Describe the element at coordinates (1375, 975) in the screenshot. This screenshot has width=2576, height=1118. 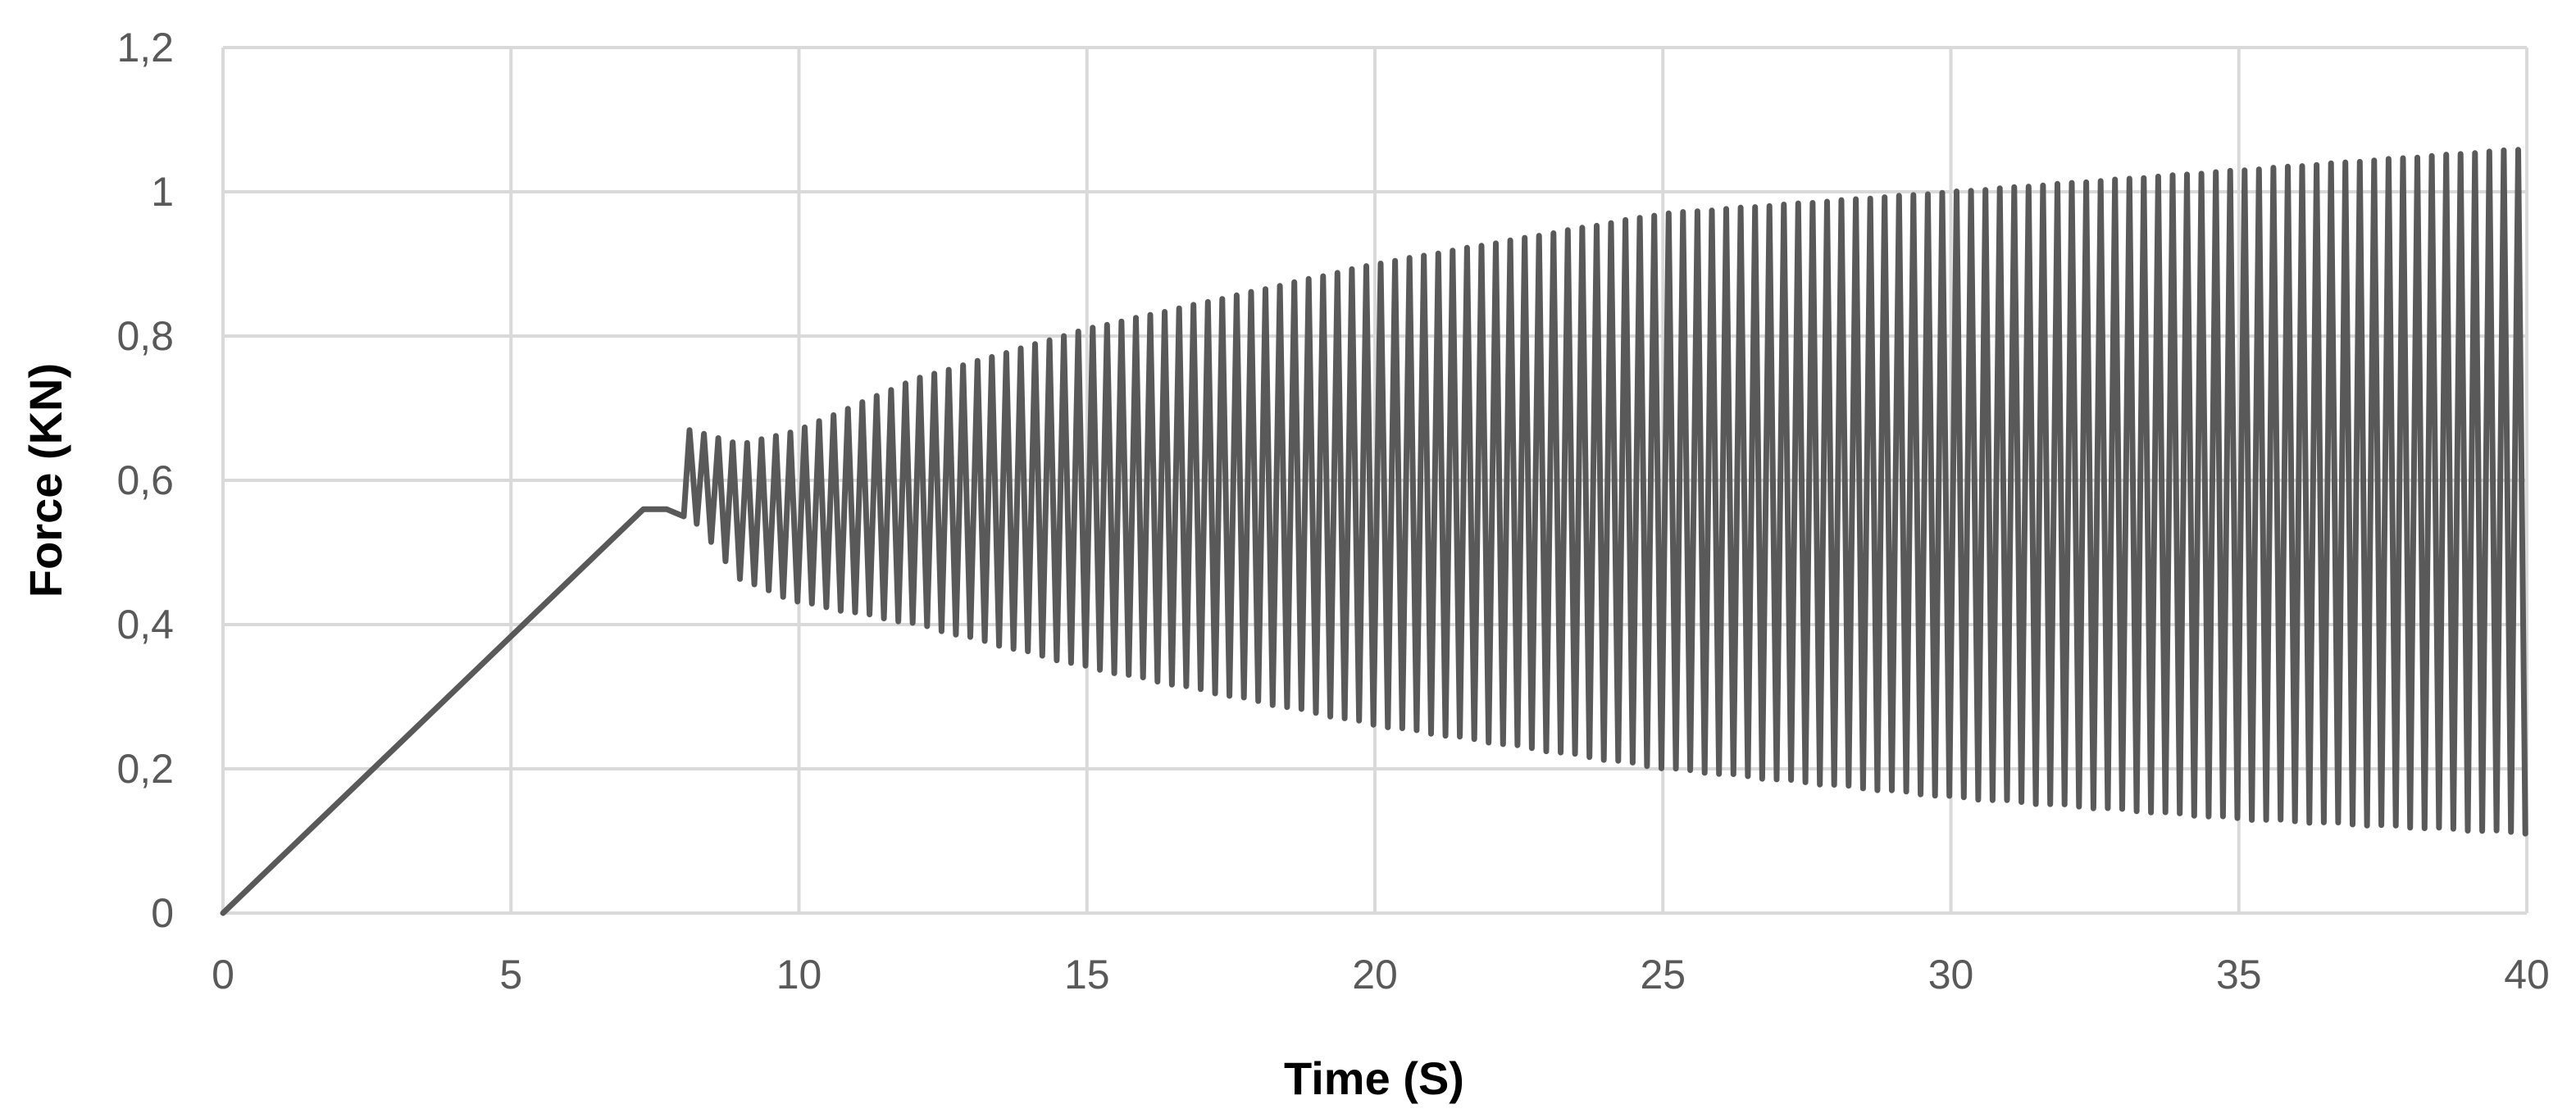
I see `x-tick-label: 20` at that location.